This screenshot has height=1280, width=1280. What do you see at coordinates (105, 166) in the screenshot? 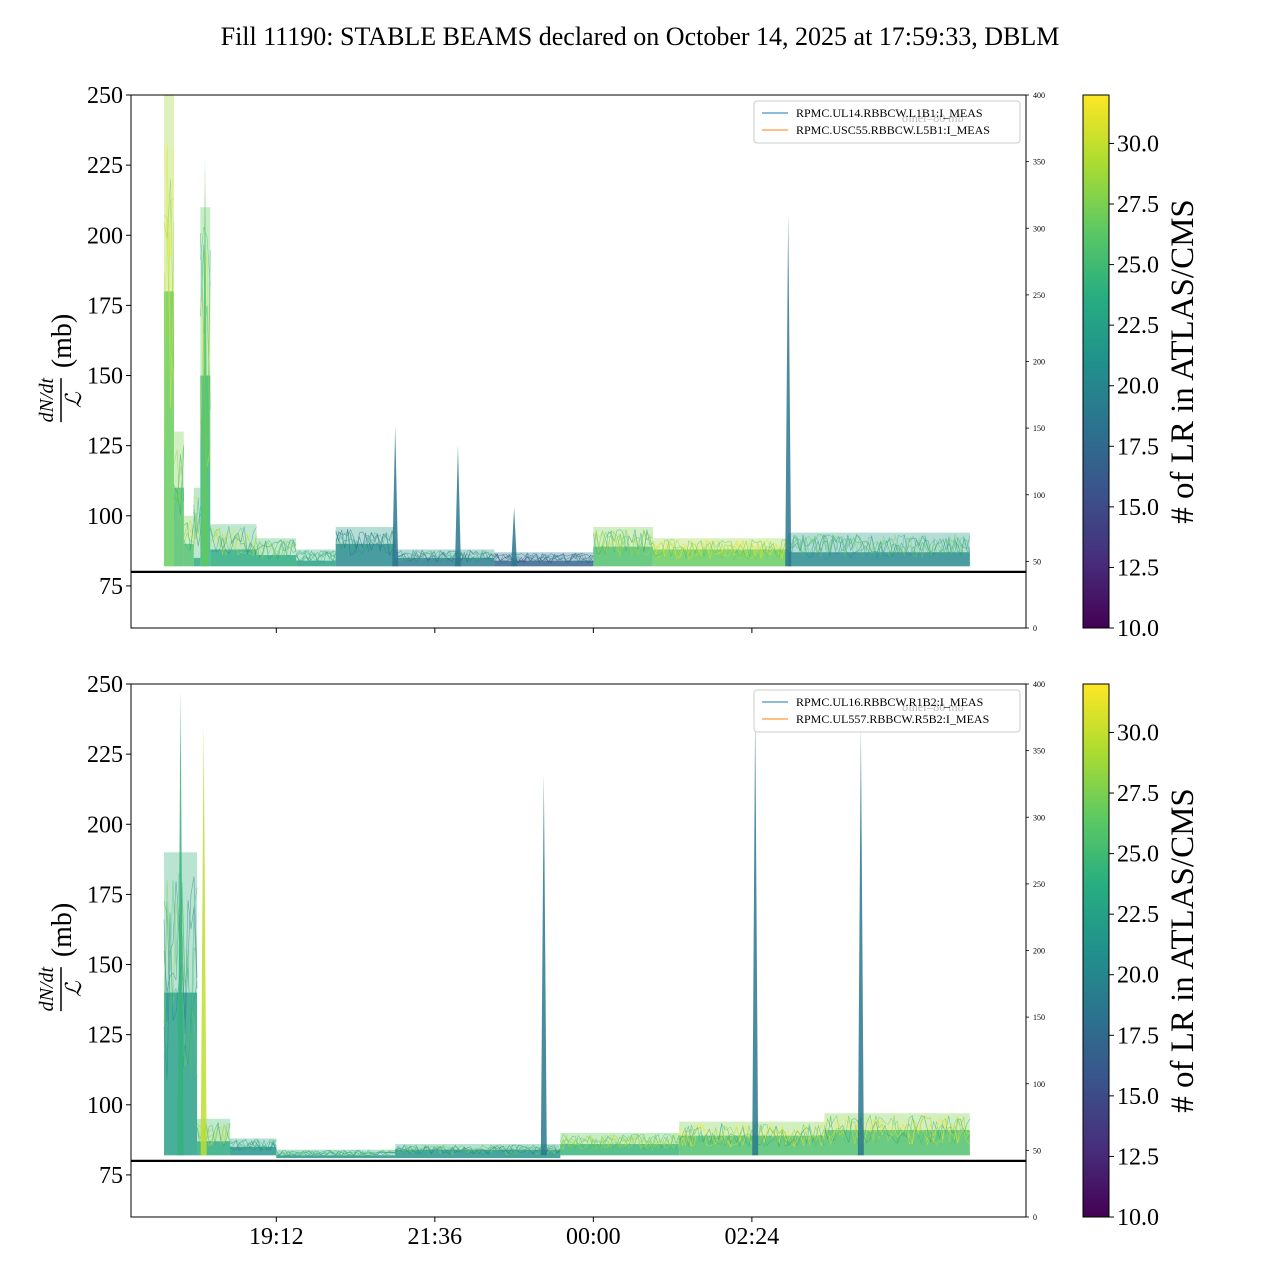
I see `y-tick-label: 225` at bounding box center [105, 166].